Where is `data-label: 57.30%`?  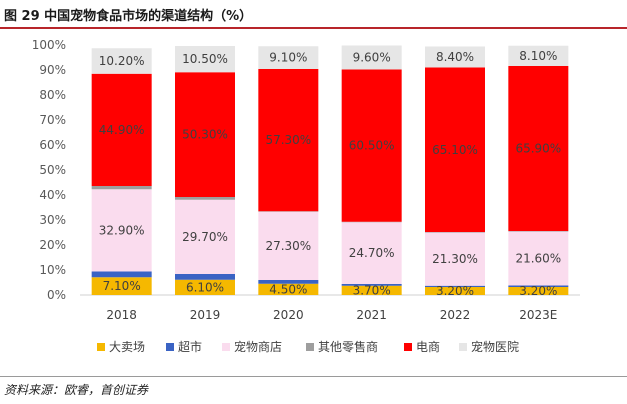
data-label: 57.30% is located at coordinates (288, 140).